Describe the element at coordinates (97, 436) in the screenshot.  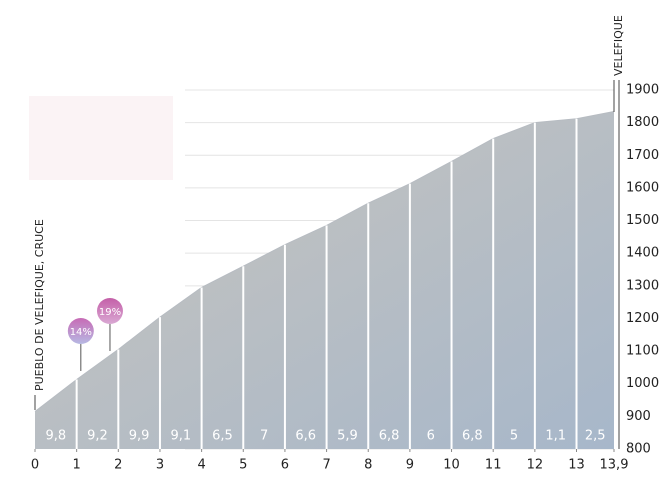
I see `gradient-label: 9,2` at that location.